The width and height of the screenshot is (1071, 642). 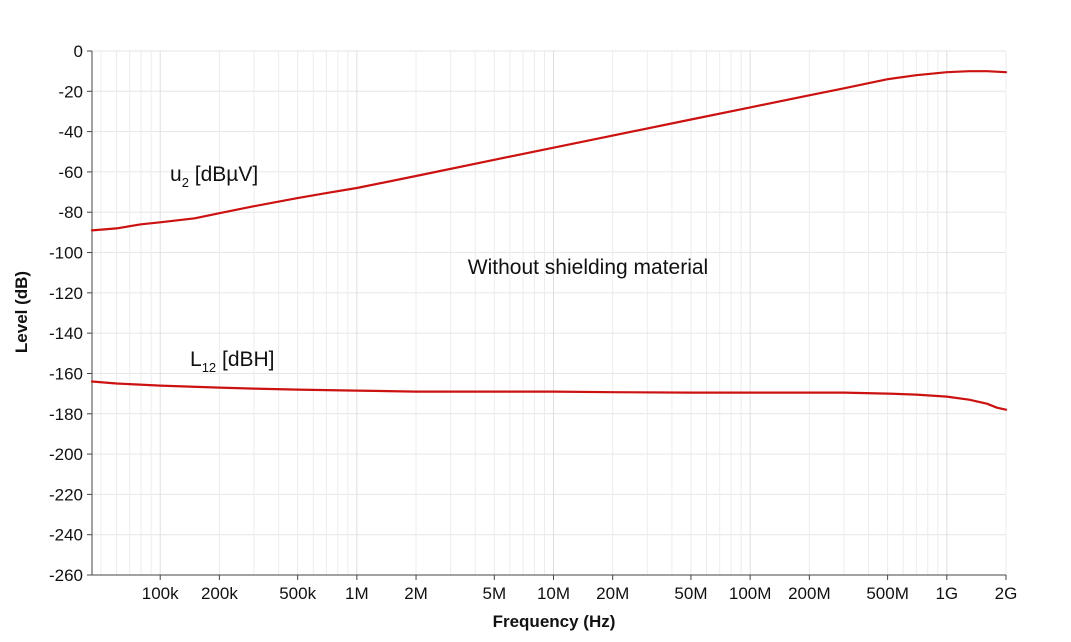 What do you see at coordinates (66, 253) in the screenshot?
I see `y-tick-label-5: -100` at bounding box center [66, 253].